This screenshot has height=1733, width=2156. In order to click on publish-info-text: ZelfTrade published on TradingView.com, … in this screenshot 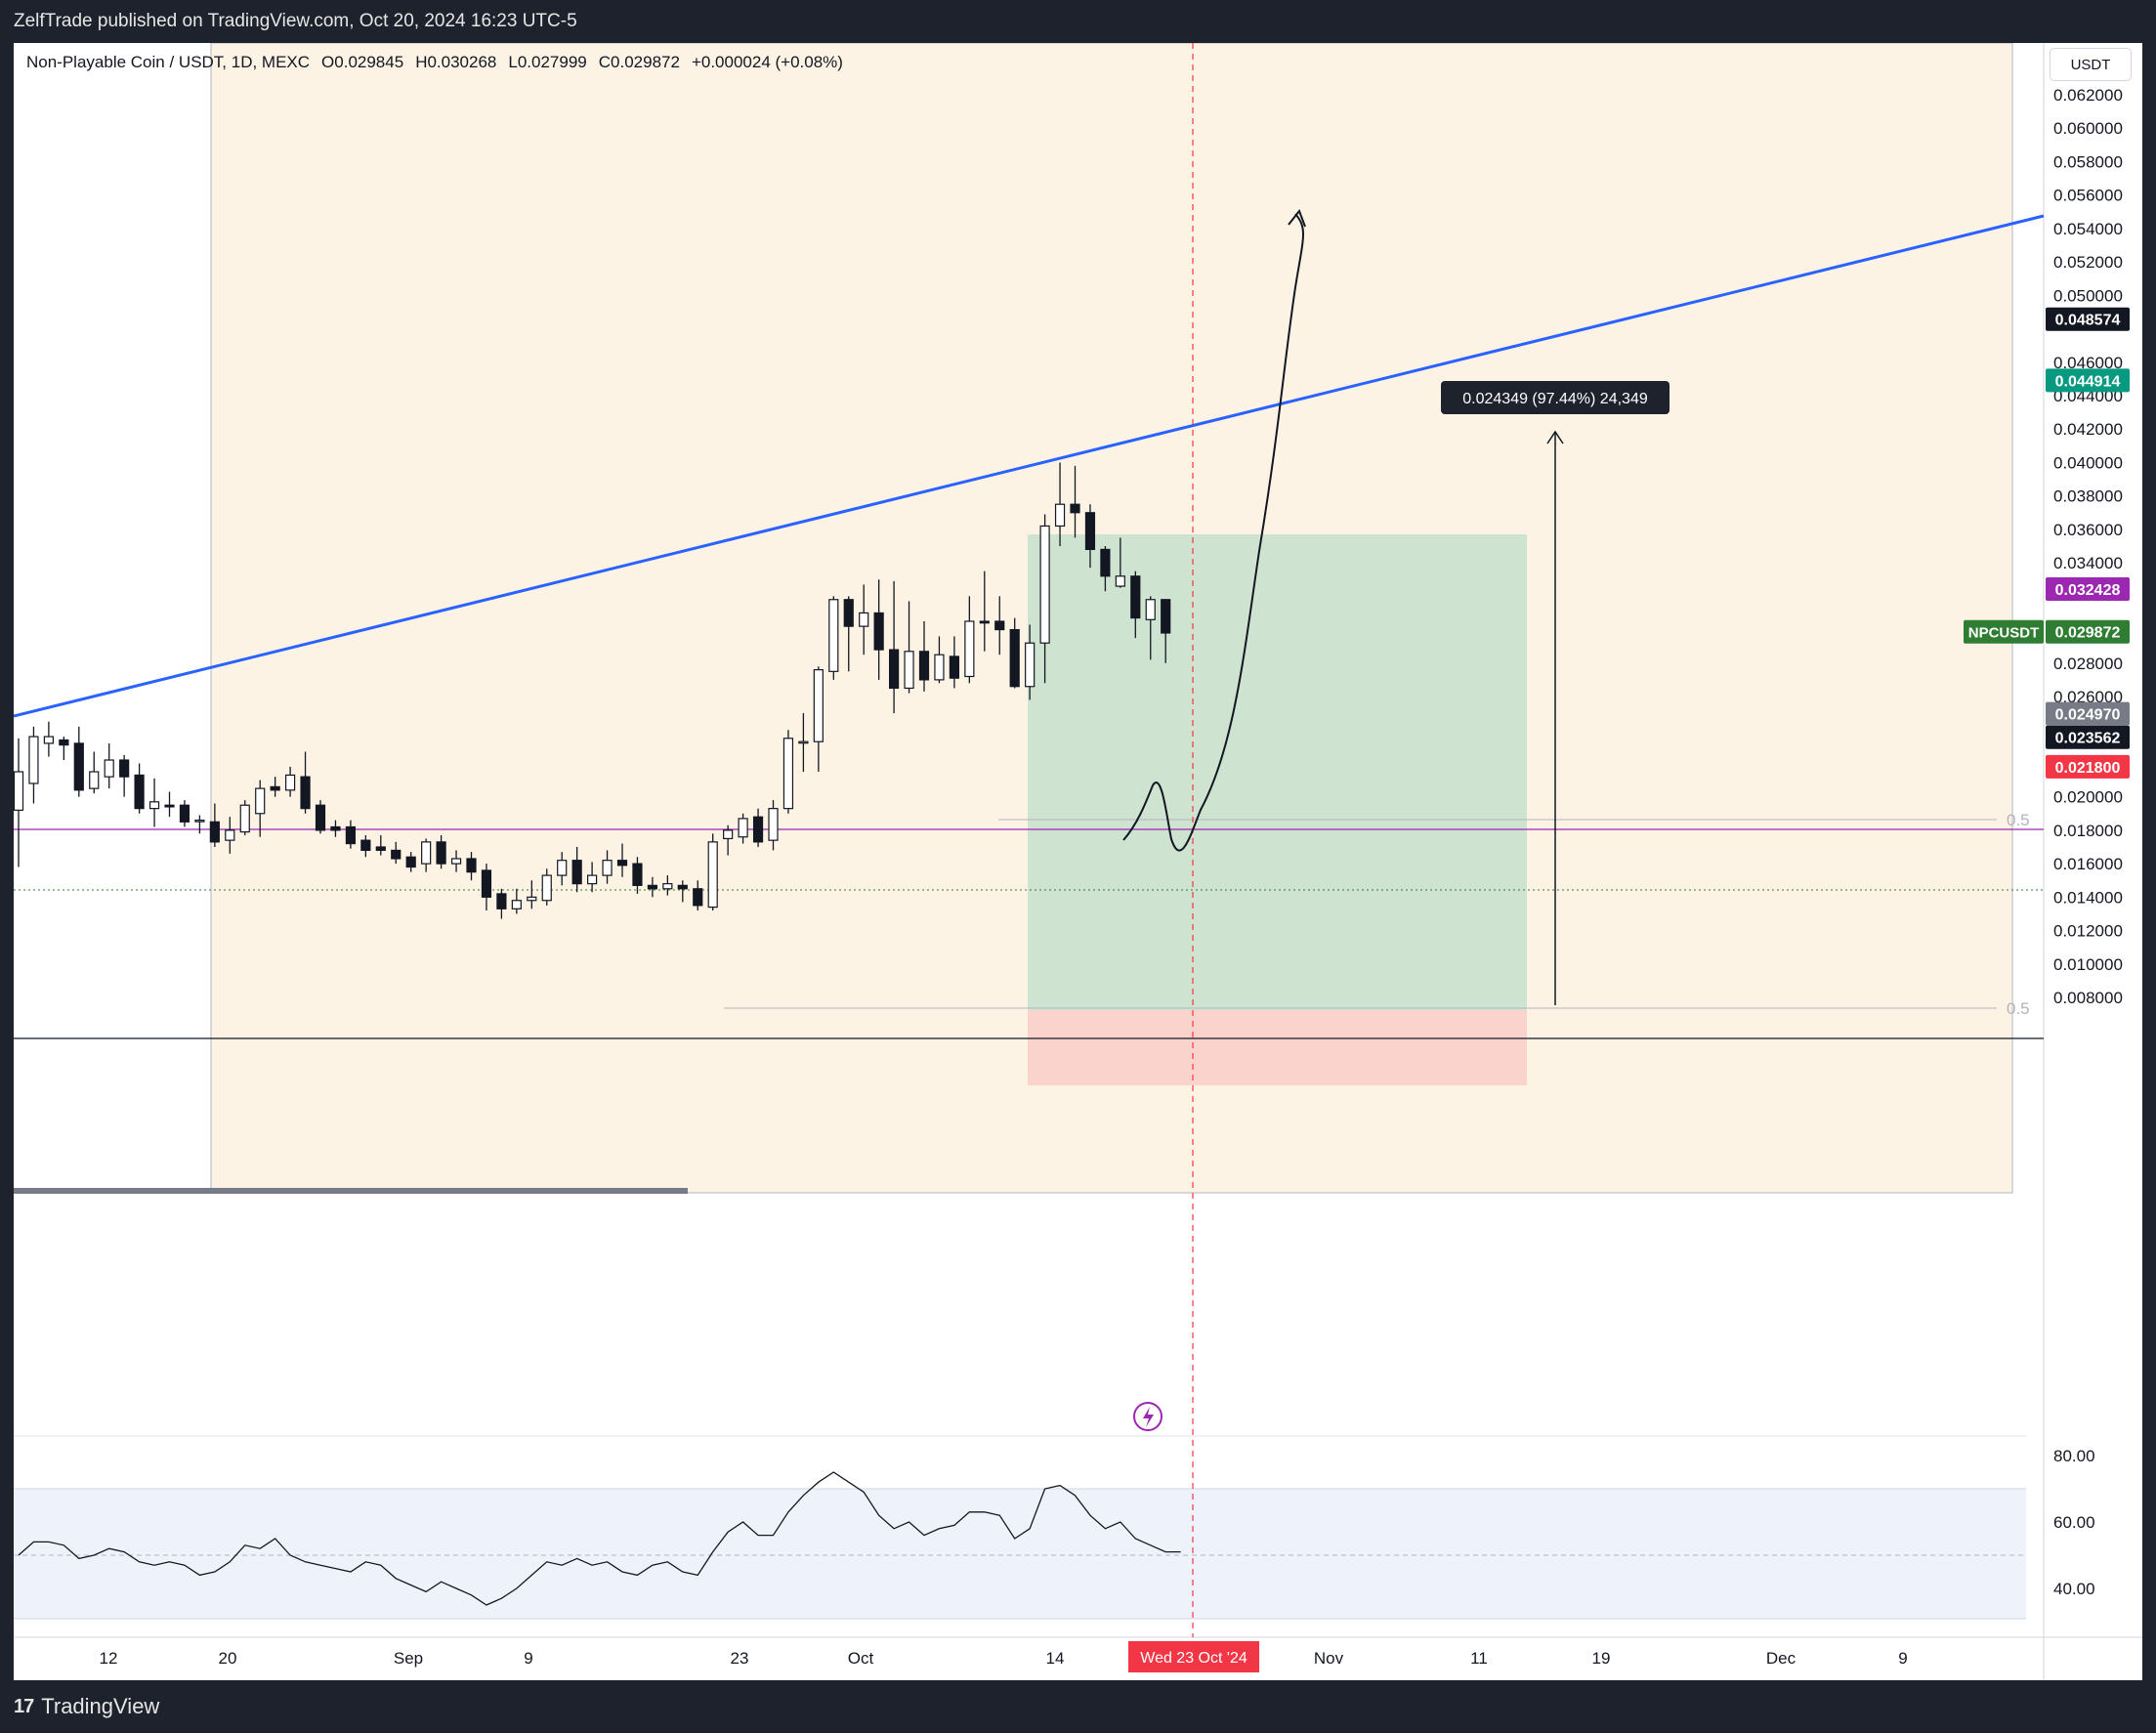, I will do `click(295, 21)`.